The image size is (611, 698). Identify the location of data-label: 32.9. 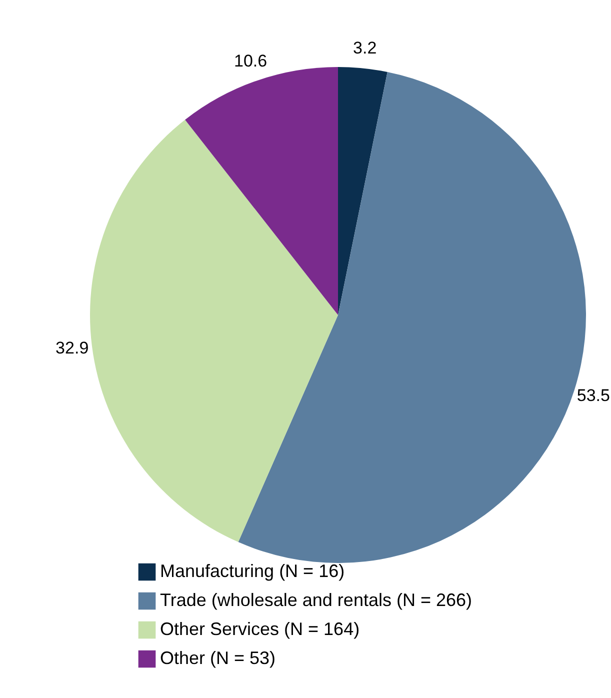
(72, 348).